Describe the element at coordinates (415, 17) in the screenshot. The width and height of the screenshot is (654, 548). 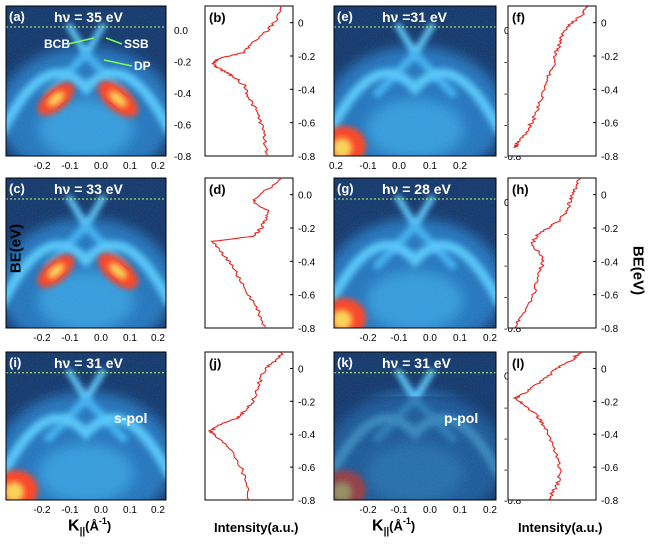
I see `panel-title: hν =31 eV` at that location.